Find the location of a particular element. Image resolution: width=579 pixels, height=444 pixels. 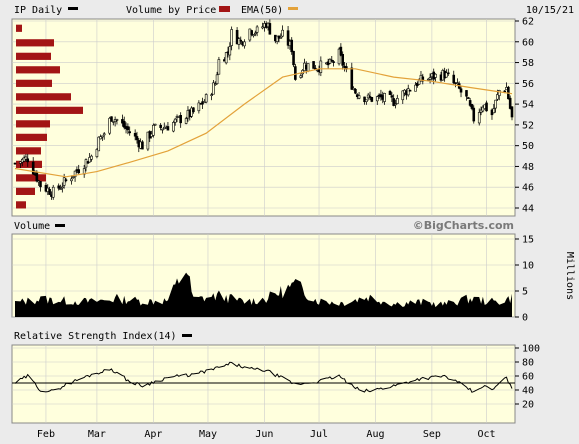

price-tick-label: 56 is located at coordinates (528, 84).